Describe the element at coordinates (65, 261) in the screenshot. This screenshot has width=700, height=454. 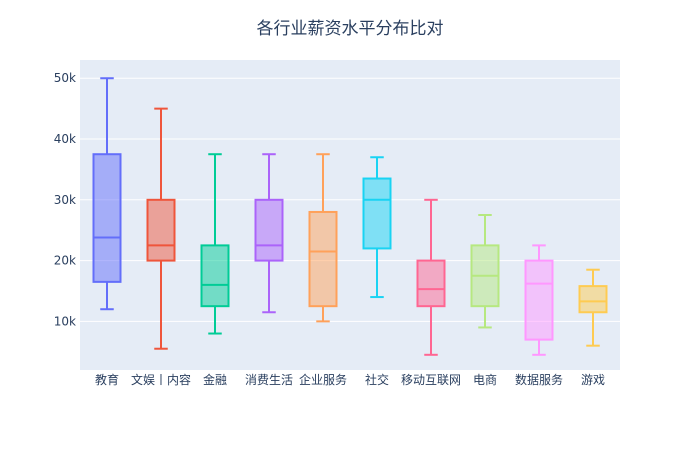
I see `y-tick-label: 20k` at that location.